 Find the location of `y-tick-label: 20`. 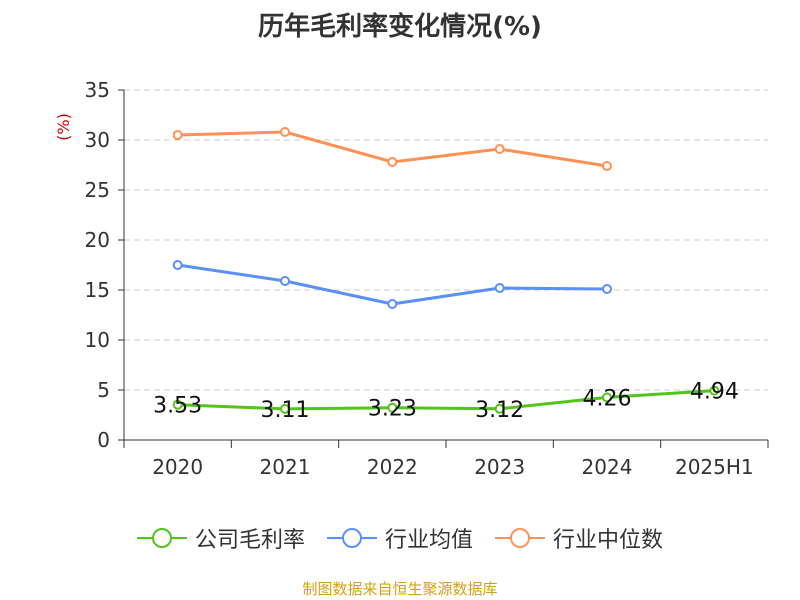

y-tick-label: 20 is located at coordinates (97, 240).